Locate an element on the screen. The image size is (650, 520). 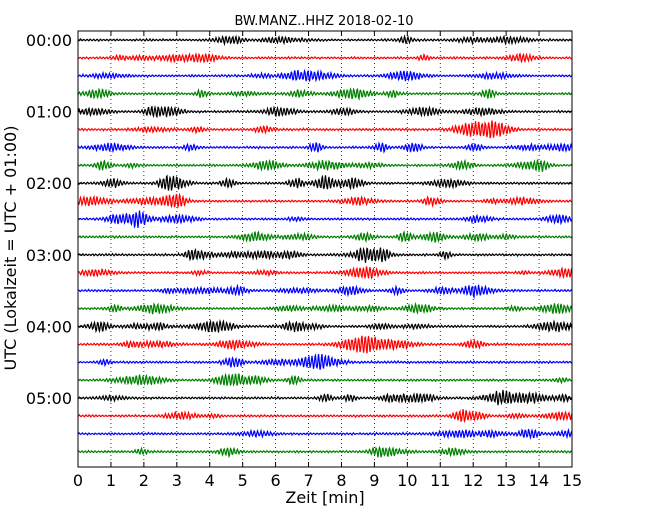
x-axis-label: Zeit [min] is located at coordinates (324, 497).